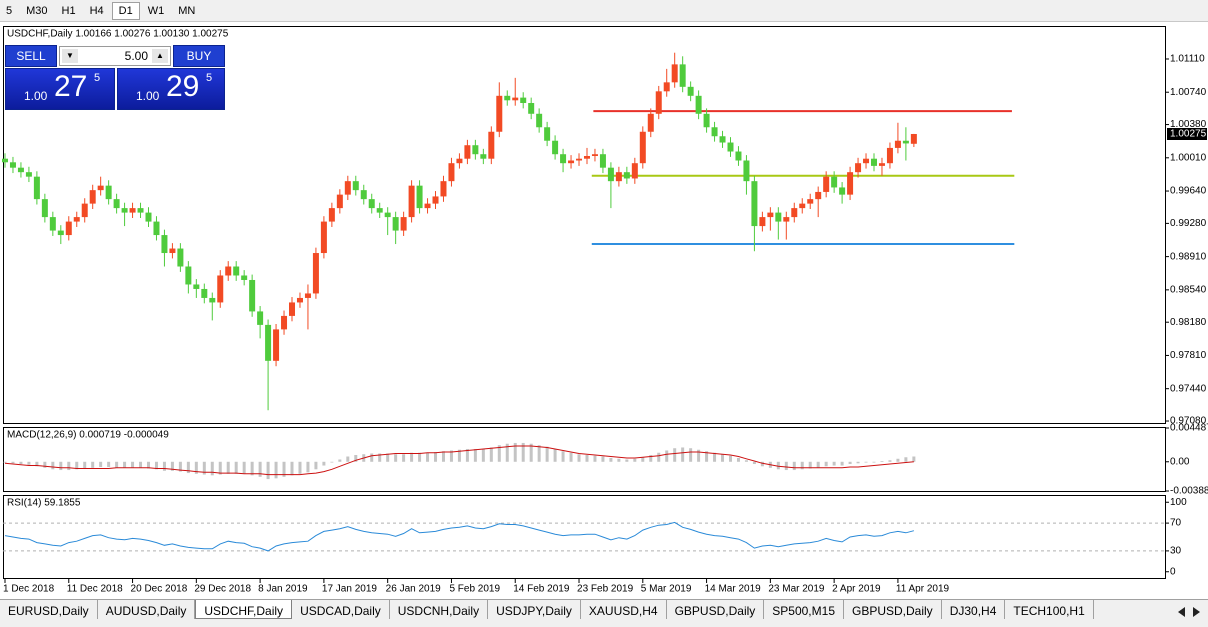  I want to click on current-price-tag, so click(1187, 133).